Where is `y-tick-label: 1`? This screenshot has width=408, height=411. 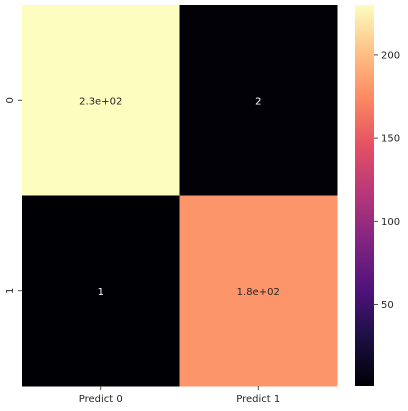 y-tick-label: 1 is located at coordinates (10, 291).